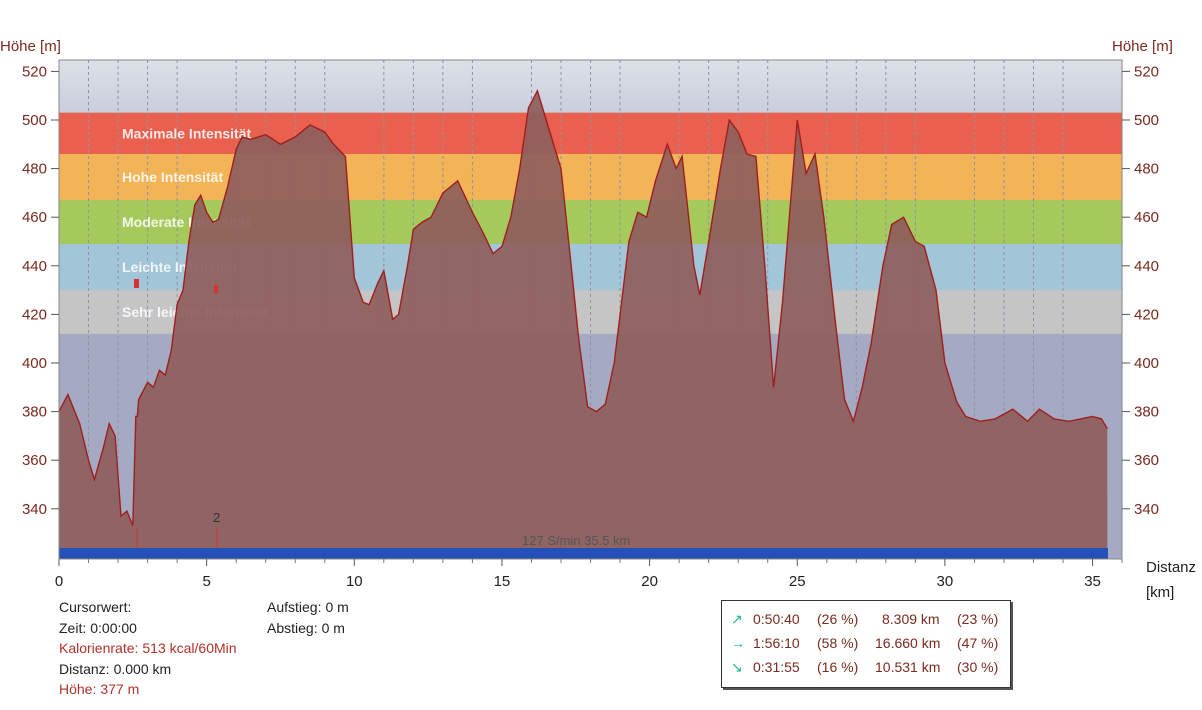 The image size is (1202, 710). Describe the element at coordinates (337, 607) in the screenshot. I see `ascent-value: 0 m` at that location.